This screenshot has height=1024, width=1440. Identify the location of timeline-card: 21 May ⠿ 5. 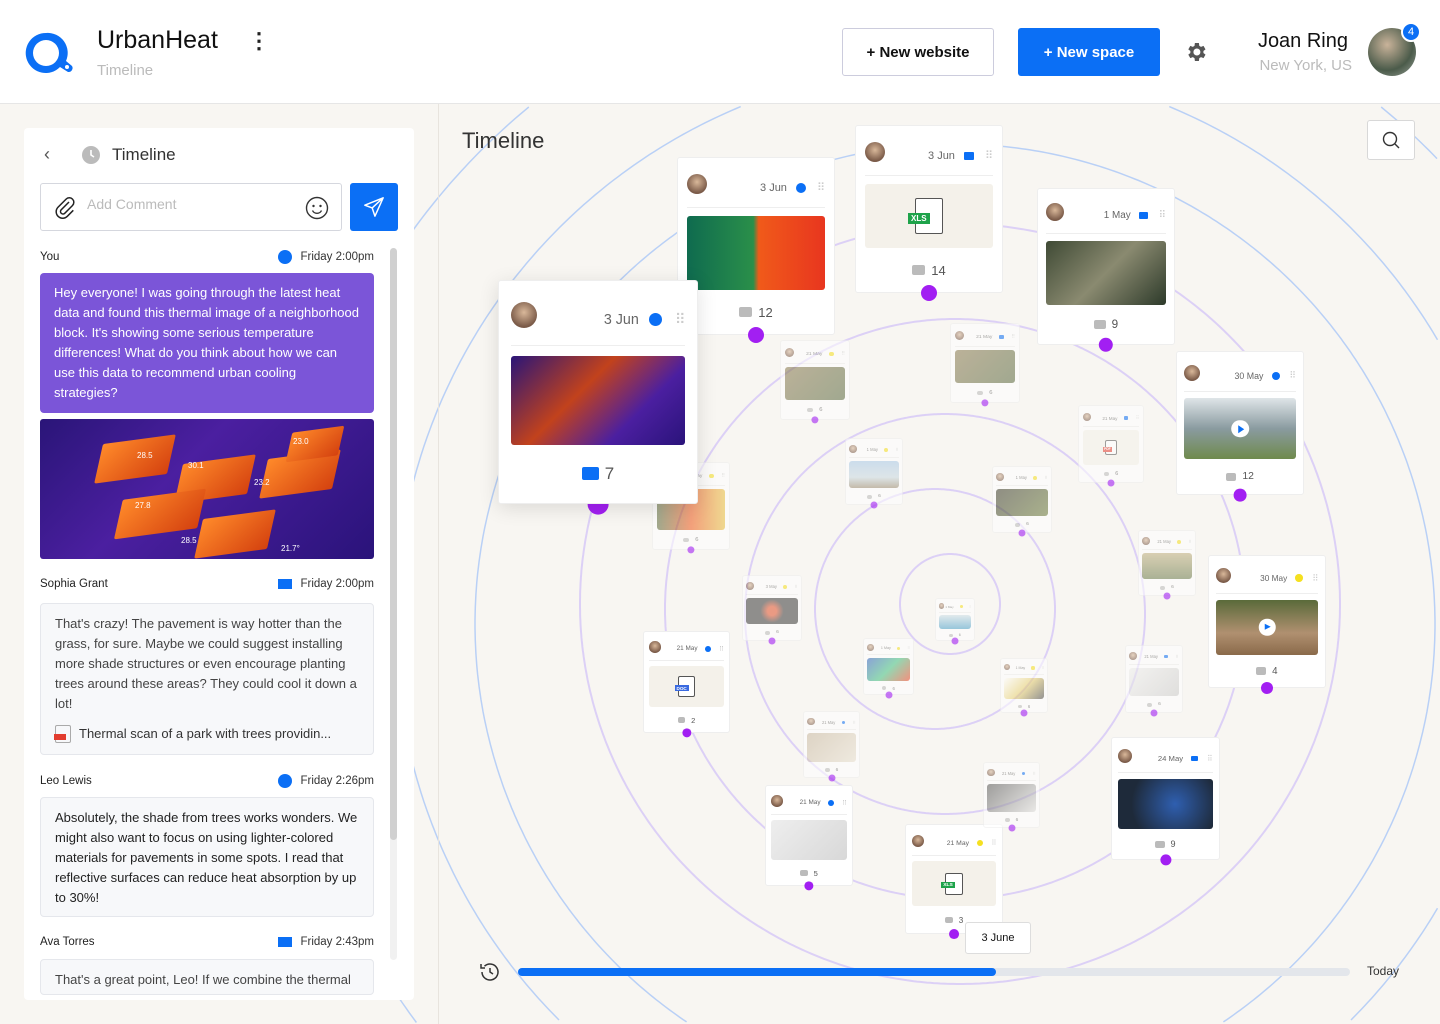
(809, 835).